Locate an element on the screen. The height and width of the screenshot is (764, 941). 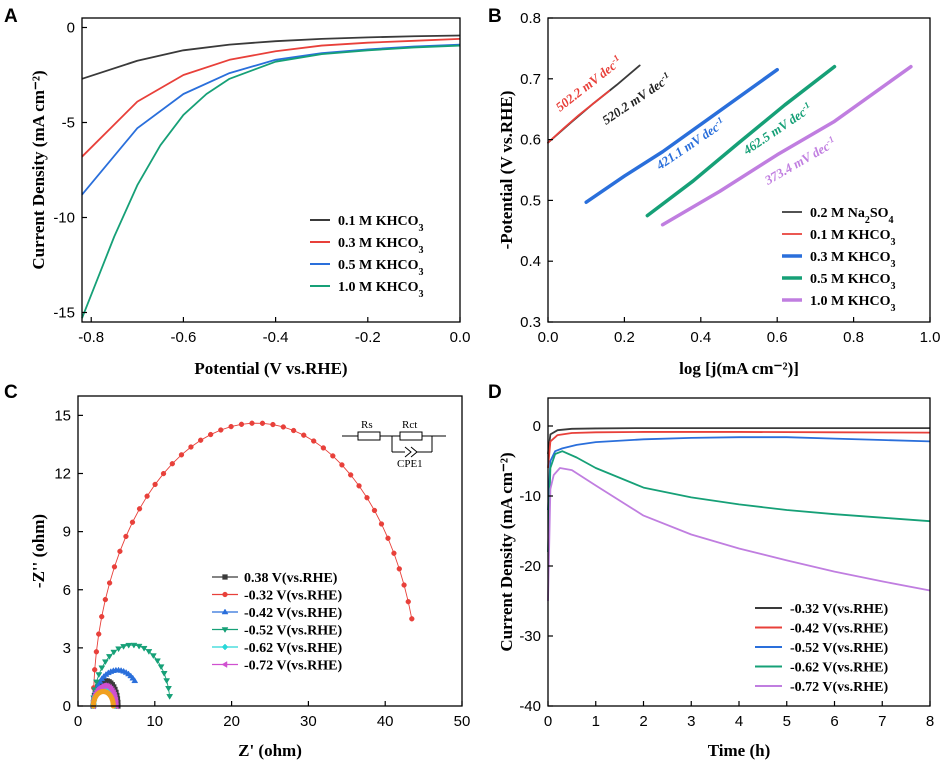
panel-d-series-0-32-v-vs-rhe is located at coordinates (738, 441).